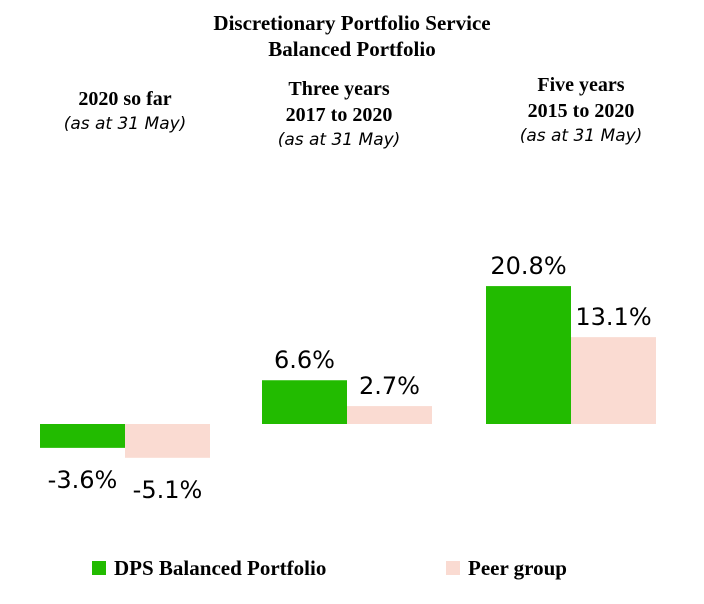  I want to click on data-label-peer-group-0: -5.1%, so click(168, 490).